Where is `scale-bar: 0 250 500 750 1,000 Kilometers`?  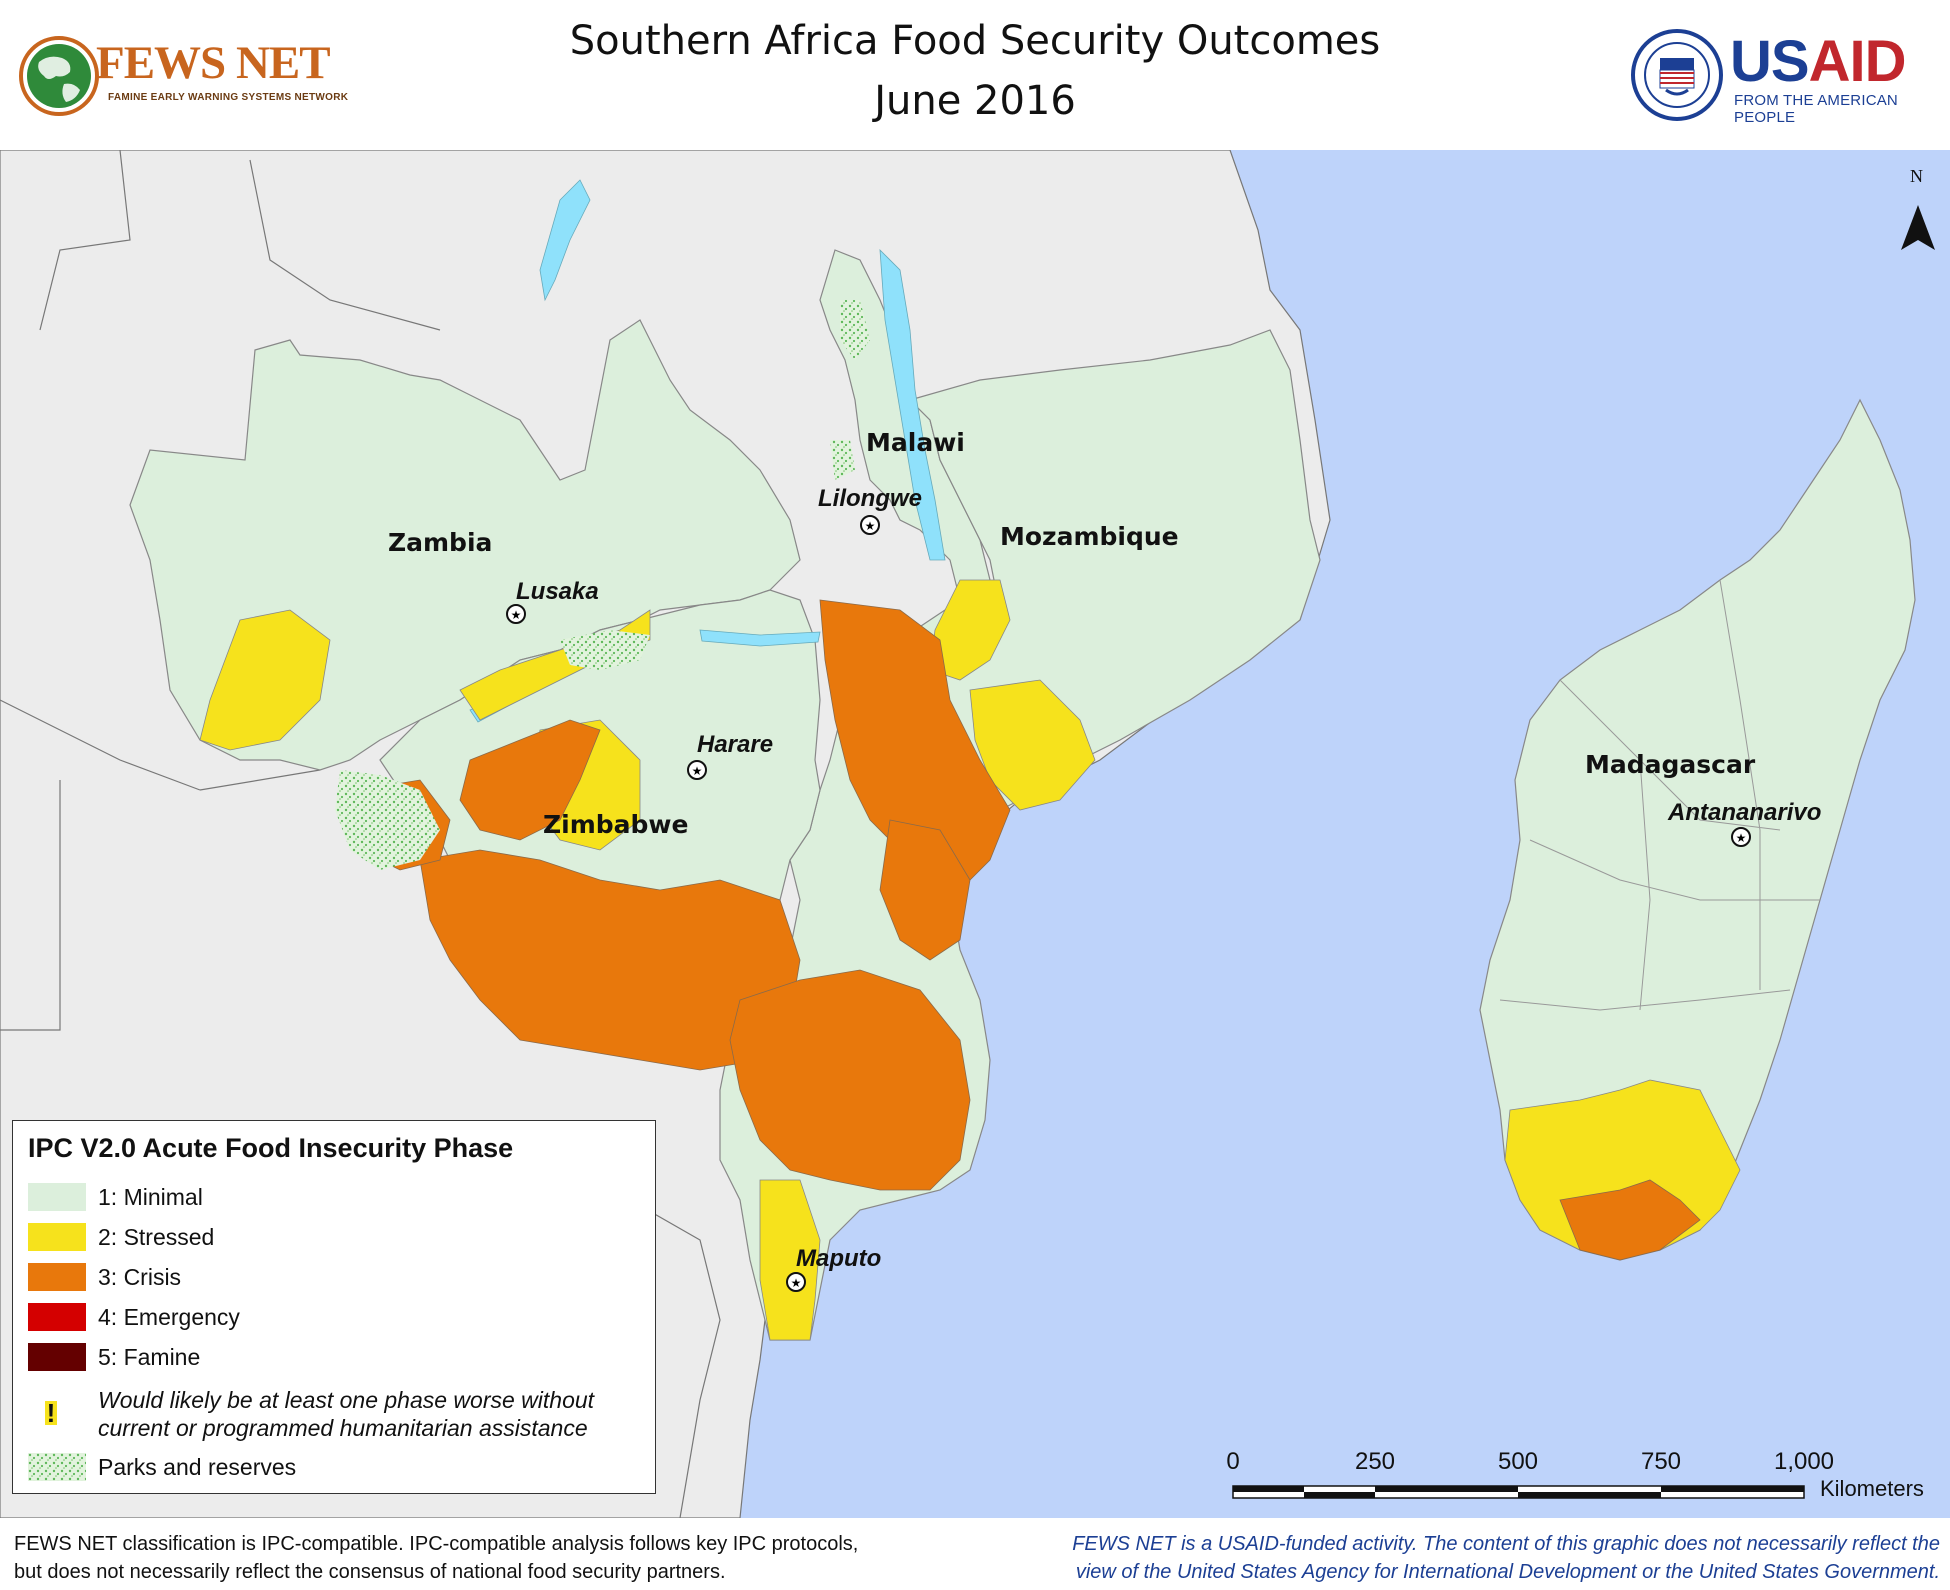
scale-bar: 0 250 500 750 1,000 Kilometers is located at coordinates (1580, 1478).